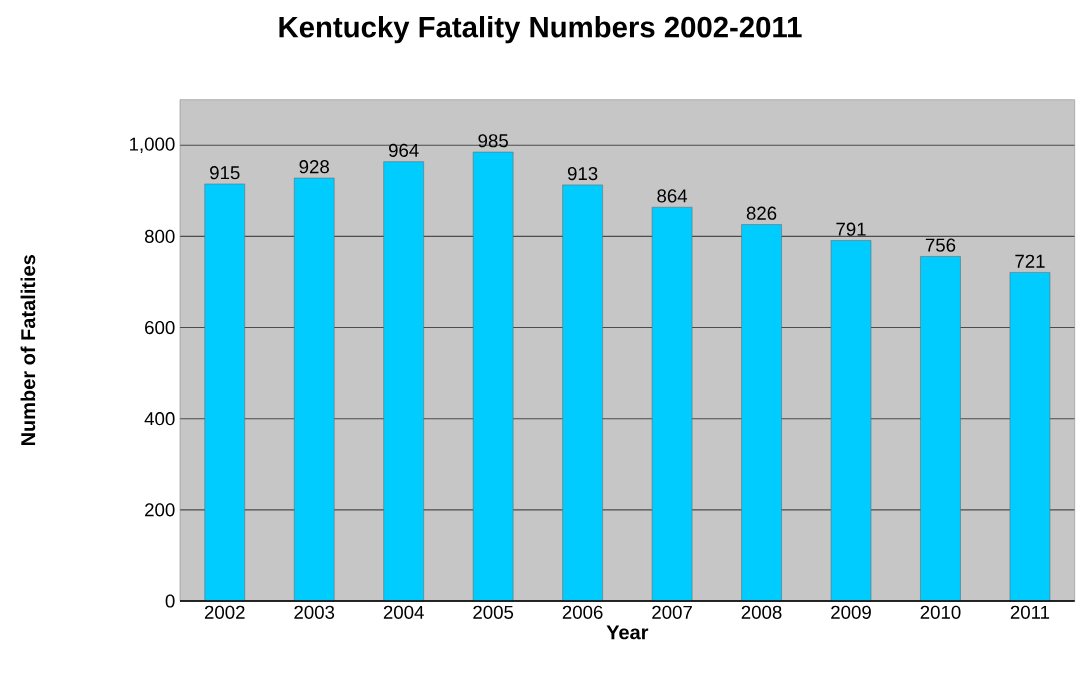 This screenshot has width=1080, height=683. I want to click on x-tick-label: 2005, so click(493, 612).